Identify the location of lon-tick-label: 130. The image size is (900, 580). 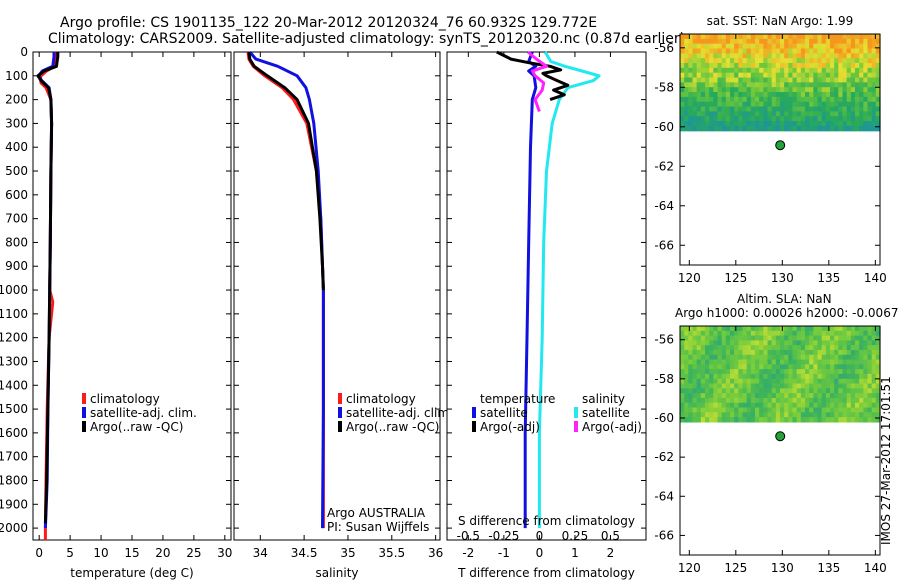
(782, 568).